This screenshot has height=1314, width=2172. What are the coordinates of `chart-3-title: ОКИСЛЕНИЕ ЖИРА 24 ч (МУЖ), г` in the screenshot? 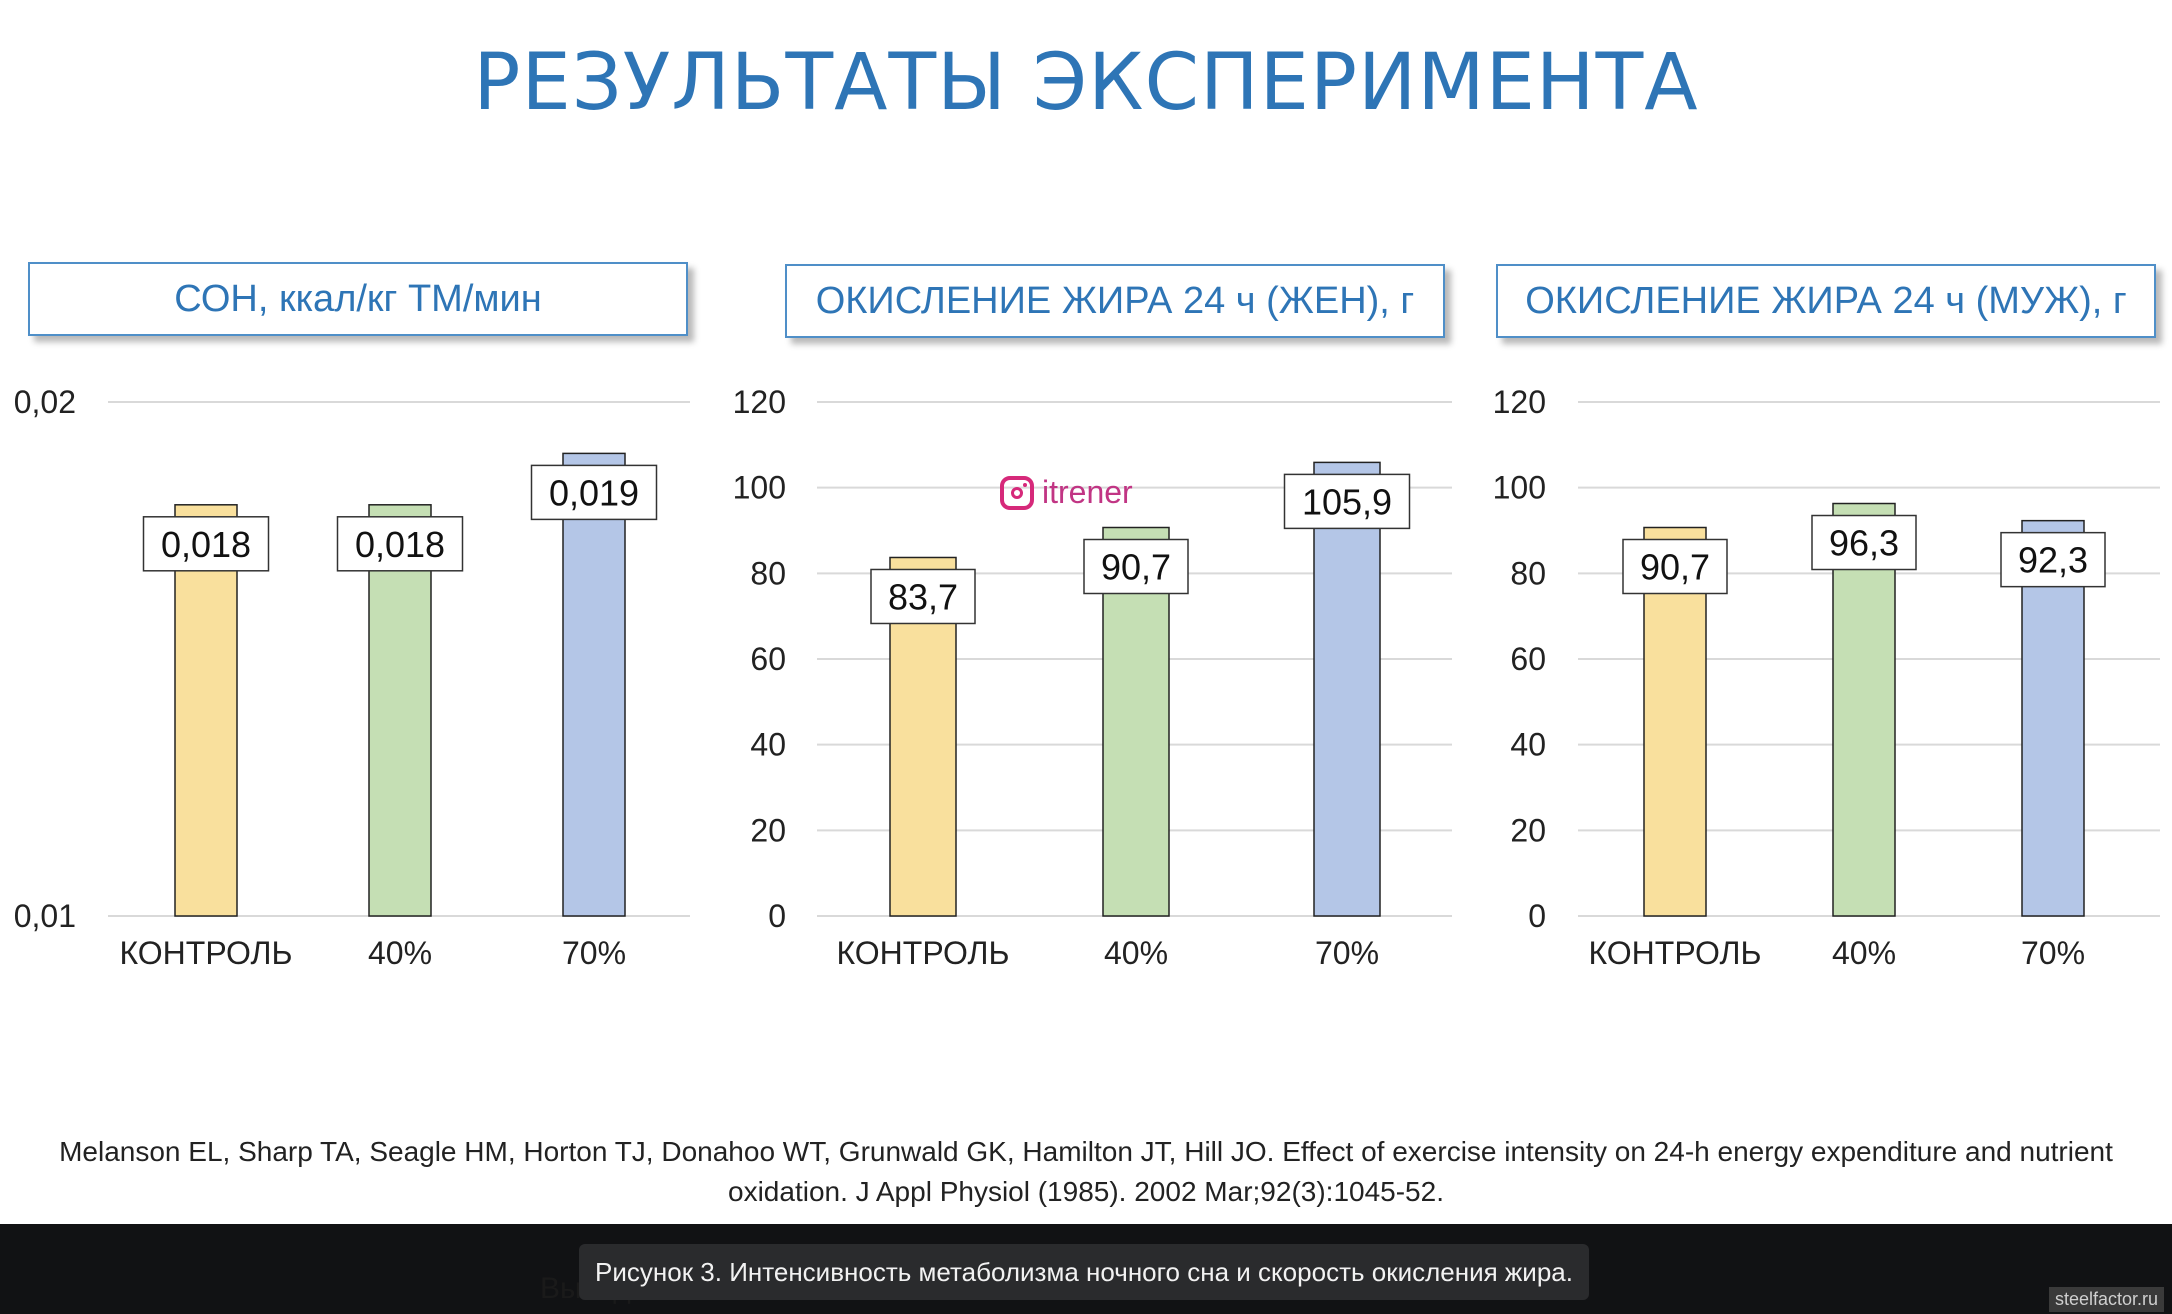 It's located at (1826, 301).